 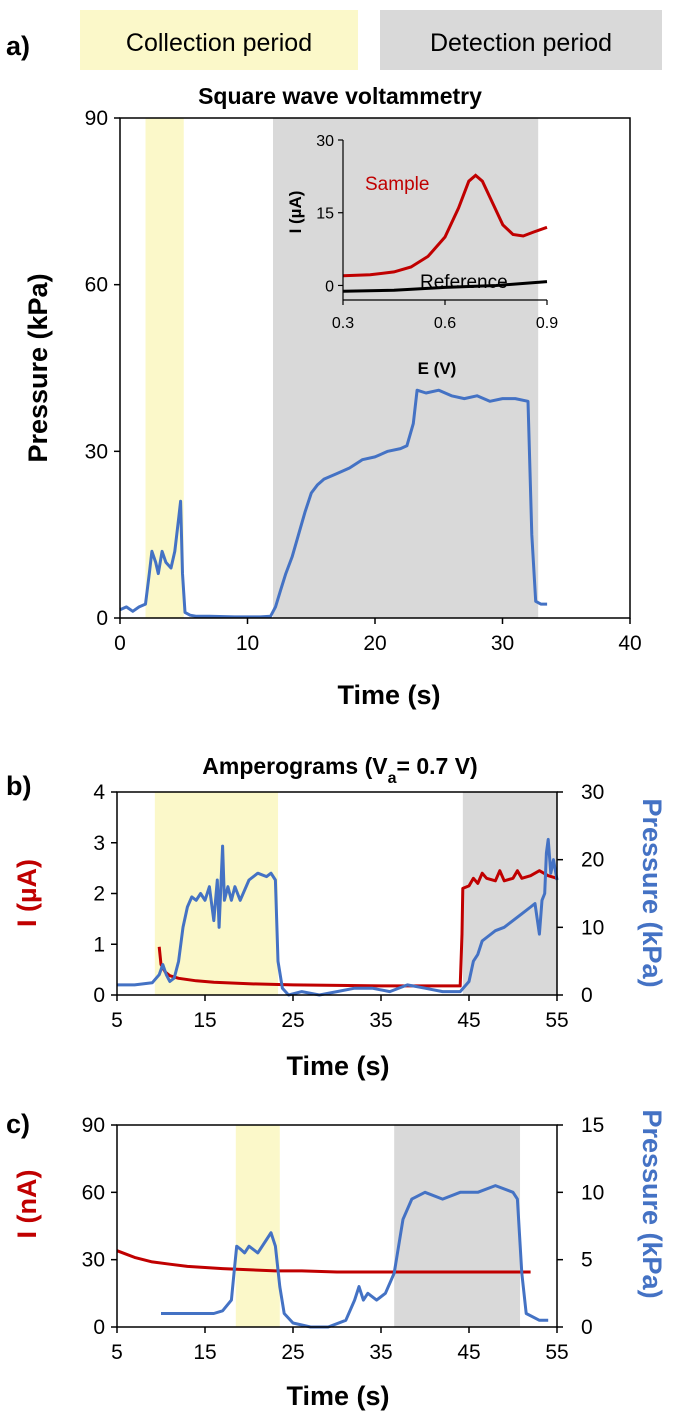 What do you see at coordinates (99, 843) in the screenshot?
I see `panel-b-ytick-label: 3` at bounding box center [99, 843].